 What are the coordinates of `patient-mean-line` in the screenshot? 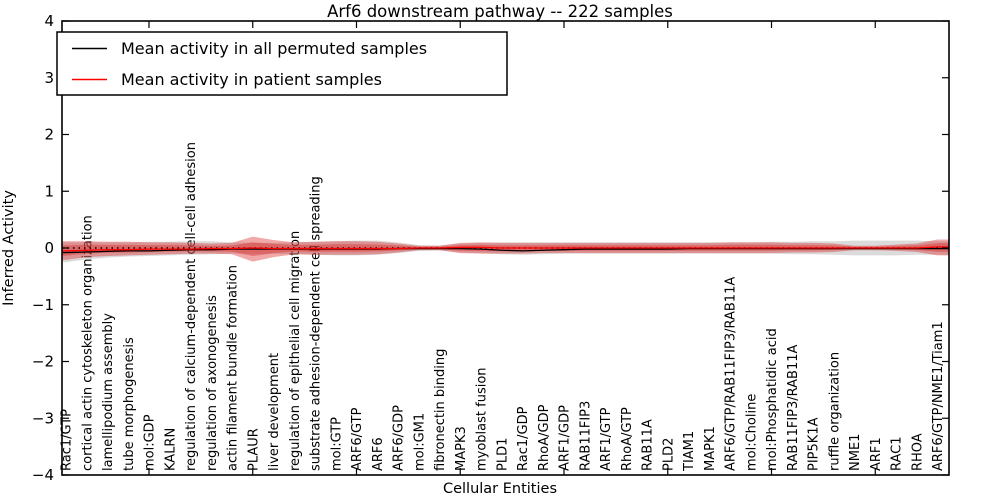 It's located at (505, 249).